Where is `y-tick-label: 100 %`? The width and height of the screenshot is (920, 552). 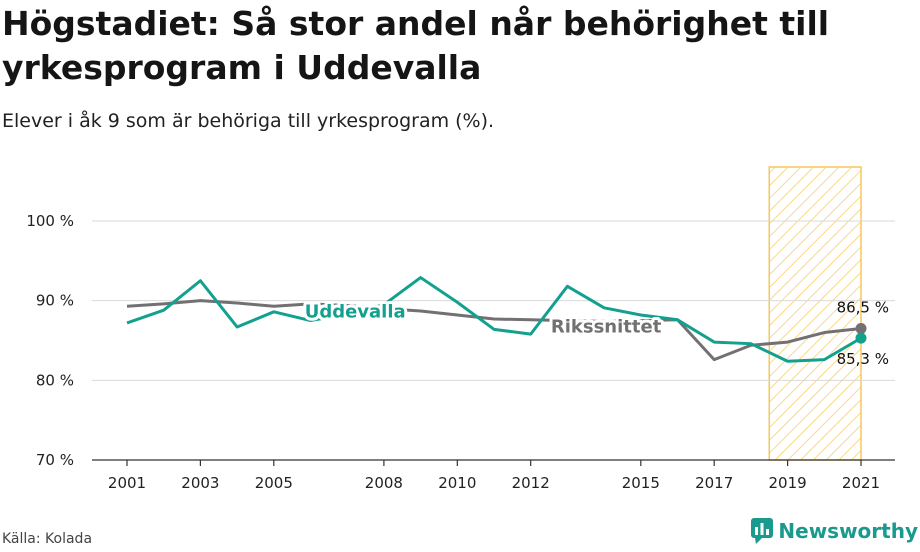 y-tick-label: 100 % is located at coordinates (50, 221).